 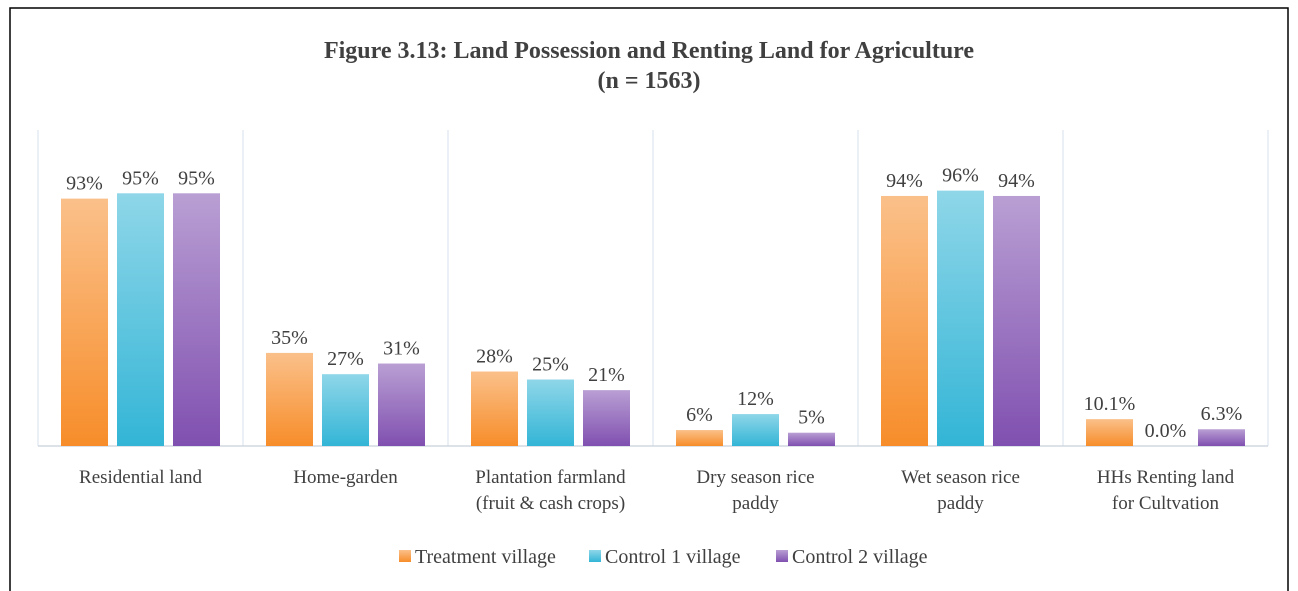 I want to click on data-label: 5%, so click(x=811, y=418).